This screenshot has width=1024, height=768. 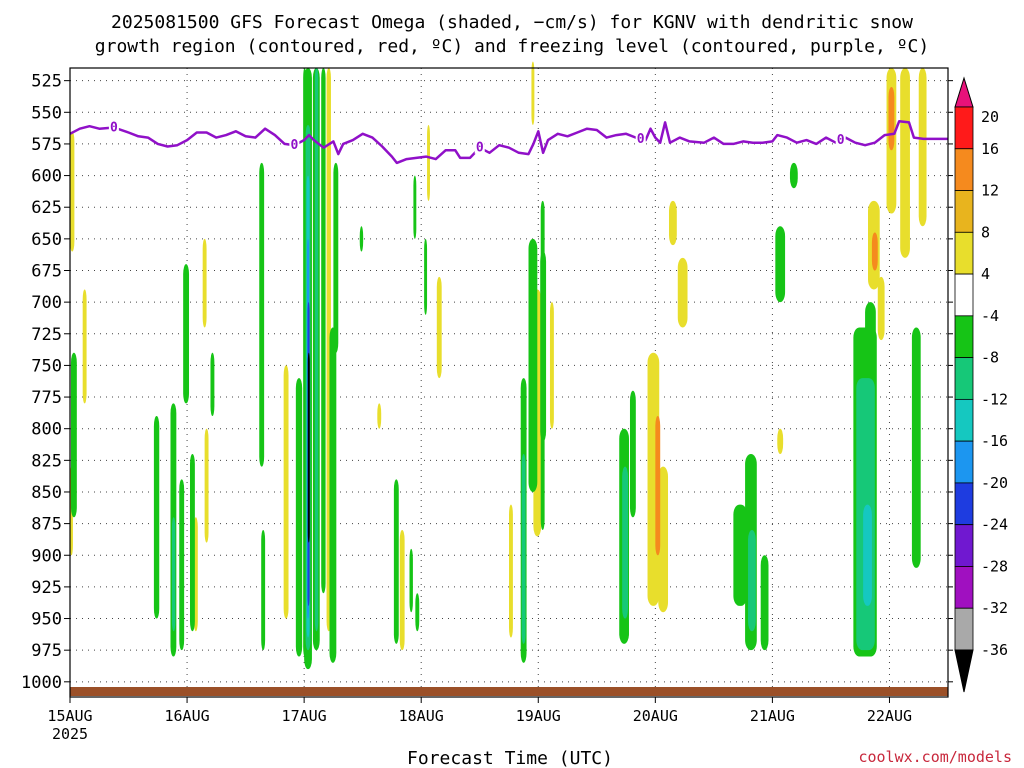 What do you see at coordinates (304, 716) in the screenshot?
I see `x-tick-label: 17AUG` at bounding box center [304, 716].